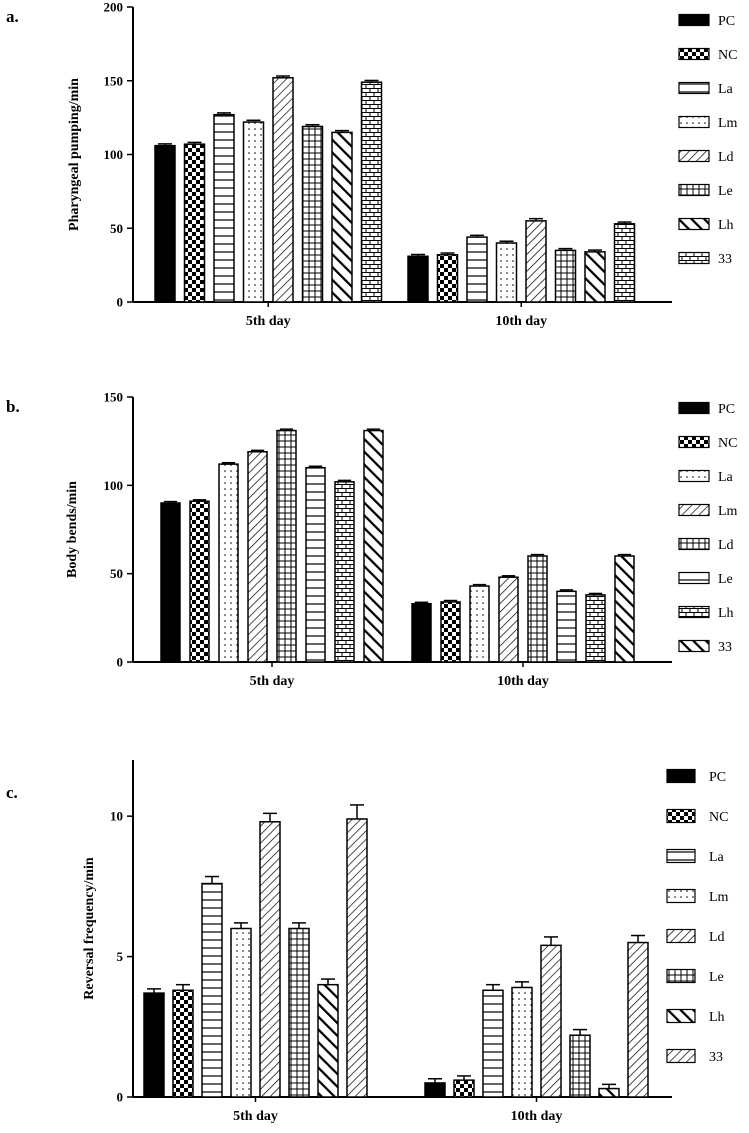 Image resolution: width=749 pixels, height=1133 pixels. What do you see at coordinates (74, 154) in the screenshot?
I see `y-axis-label: Pharyngeal pumping/min` at bounding box center [74, 154].